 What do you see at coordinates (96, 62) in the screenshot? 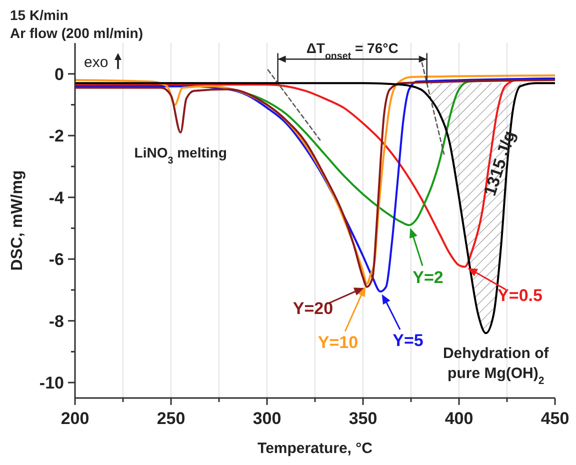
I see `annotation: exo` at bounding box center [96, 62].